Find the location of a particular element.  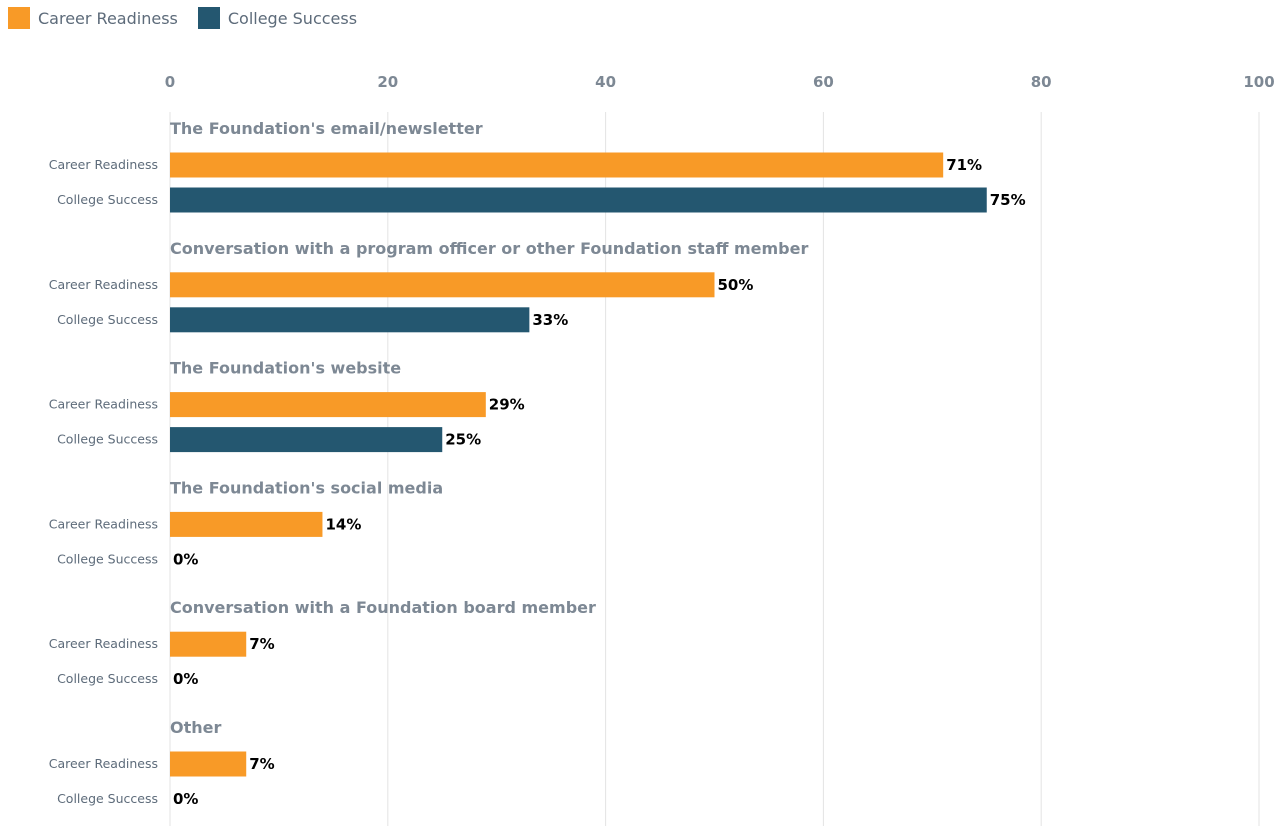

value-label: 71% is located at coordinates (964, 165).